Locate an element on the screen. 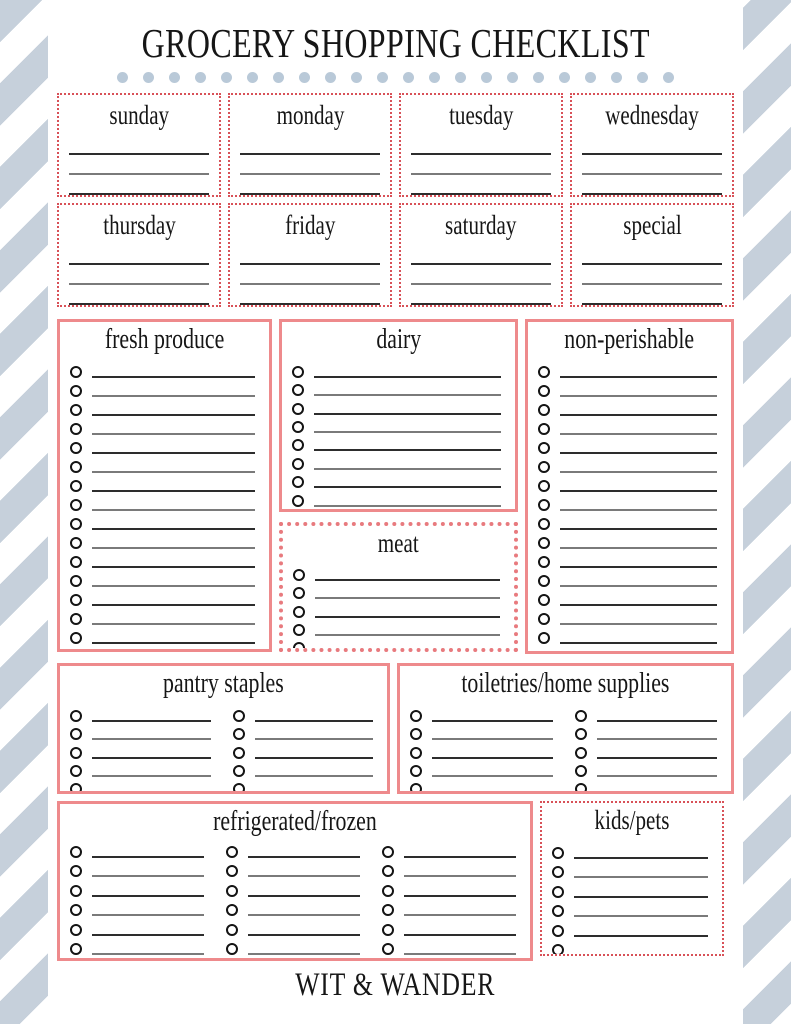 The width and height of the screenshot is (791, 1024). day-box-title-text: wednesday is located at coordinates (652, 115).